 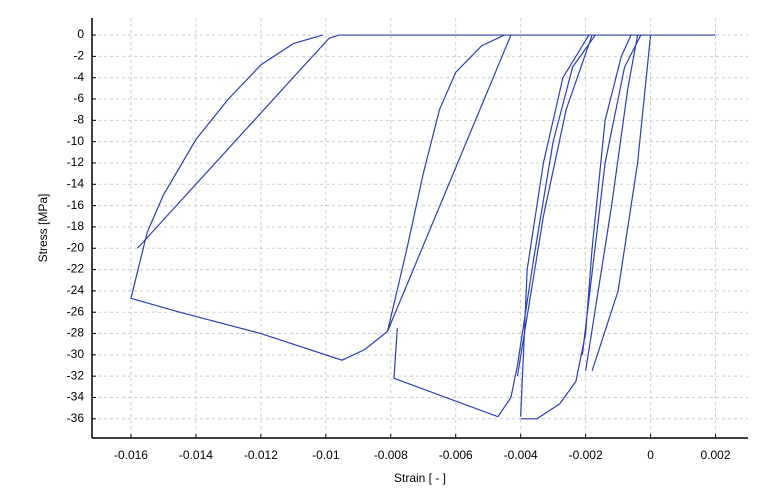 What do you see at coordinates (76, 226) in the screenshot?
I see `y-tick-label: -18` at bounding box center [76, 226].